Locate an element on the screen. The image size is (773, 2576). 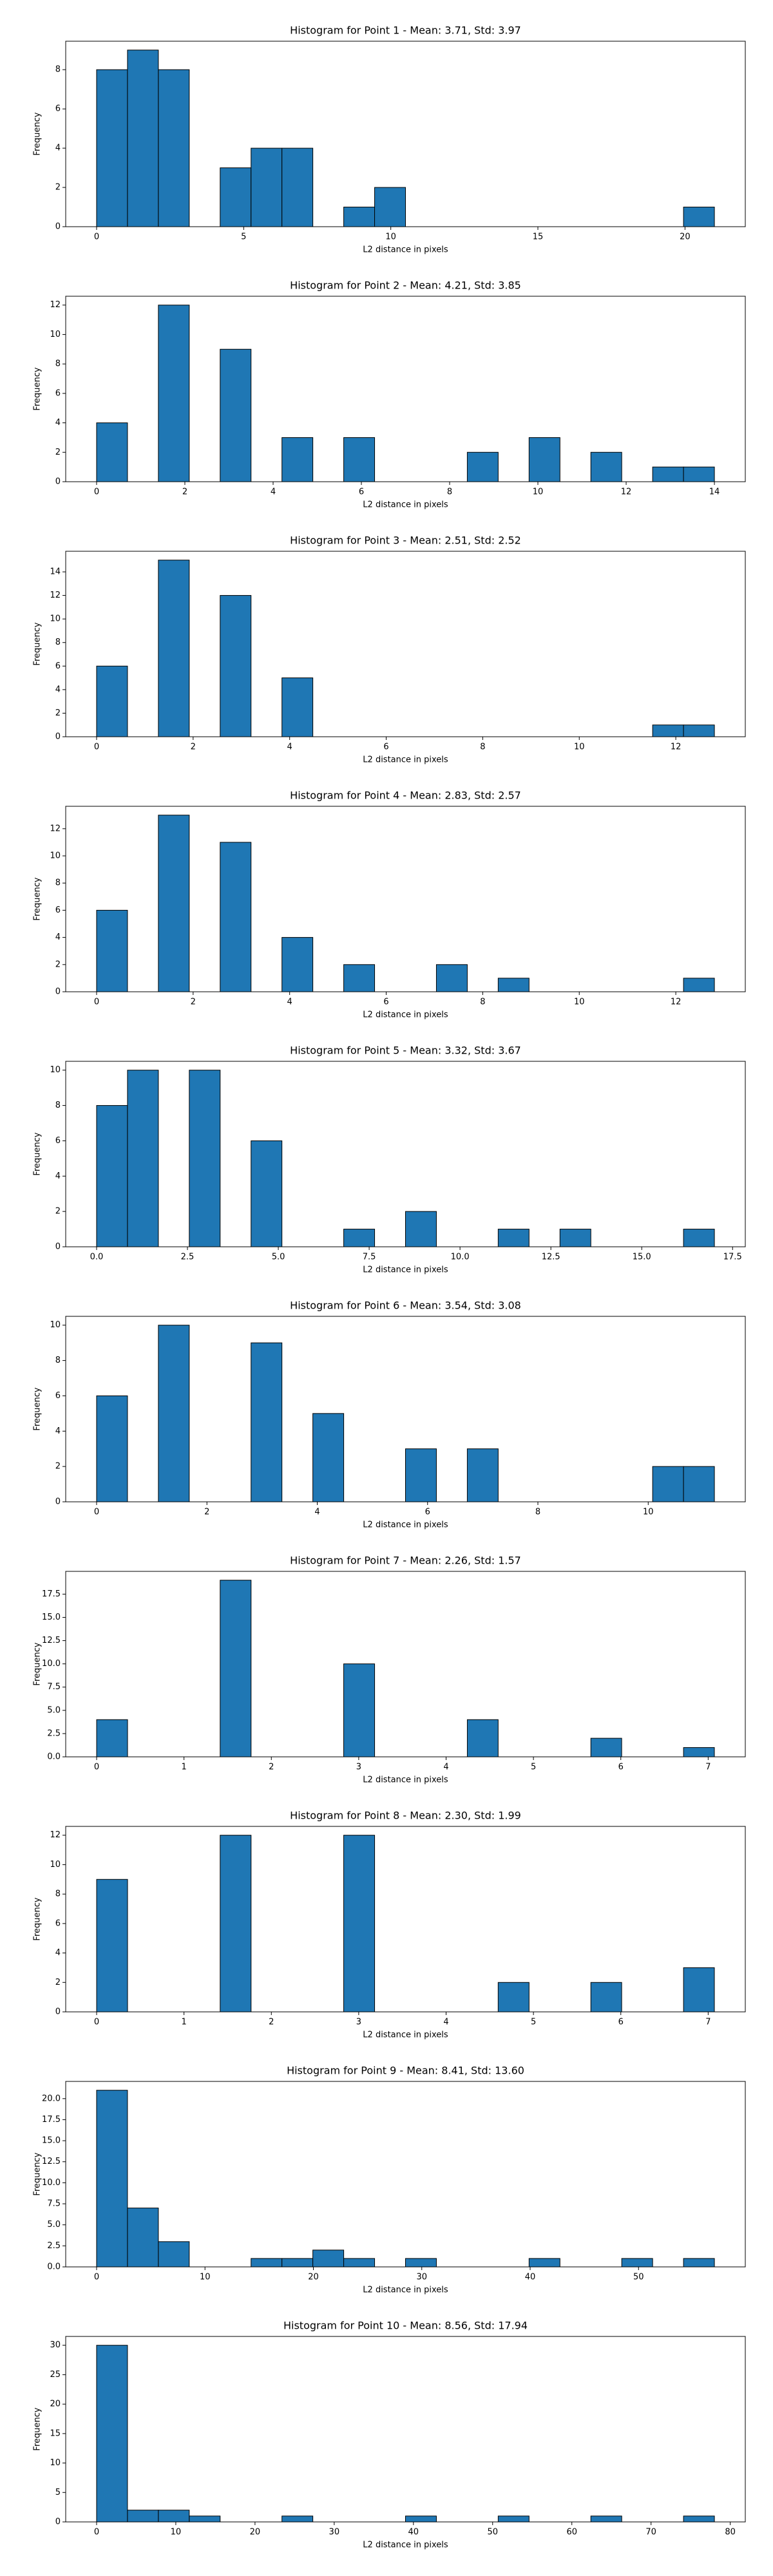
x-tick-label: 20 is located at coordinates (313, 2277).